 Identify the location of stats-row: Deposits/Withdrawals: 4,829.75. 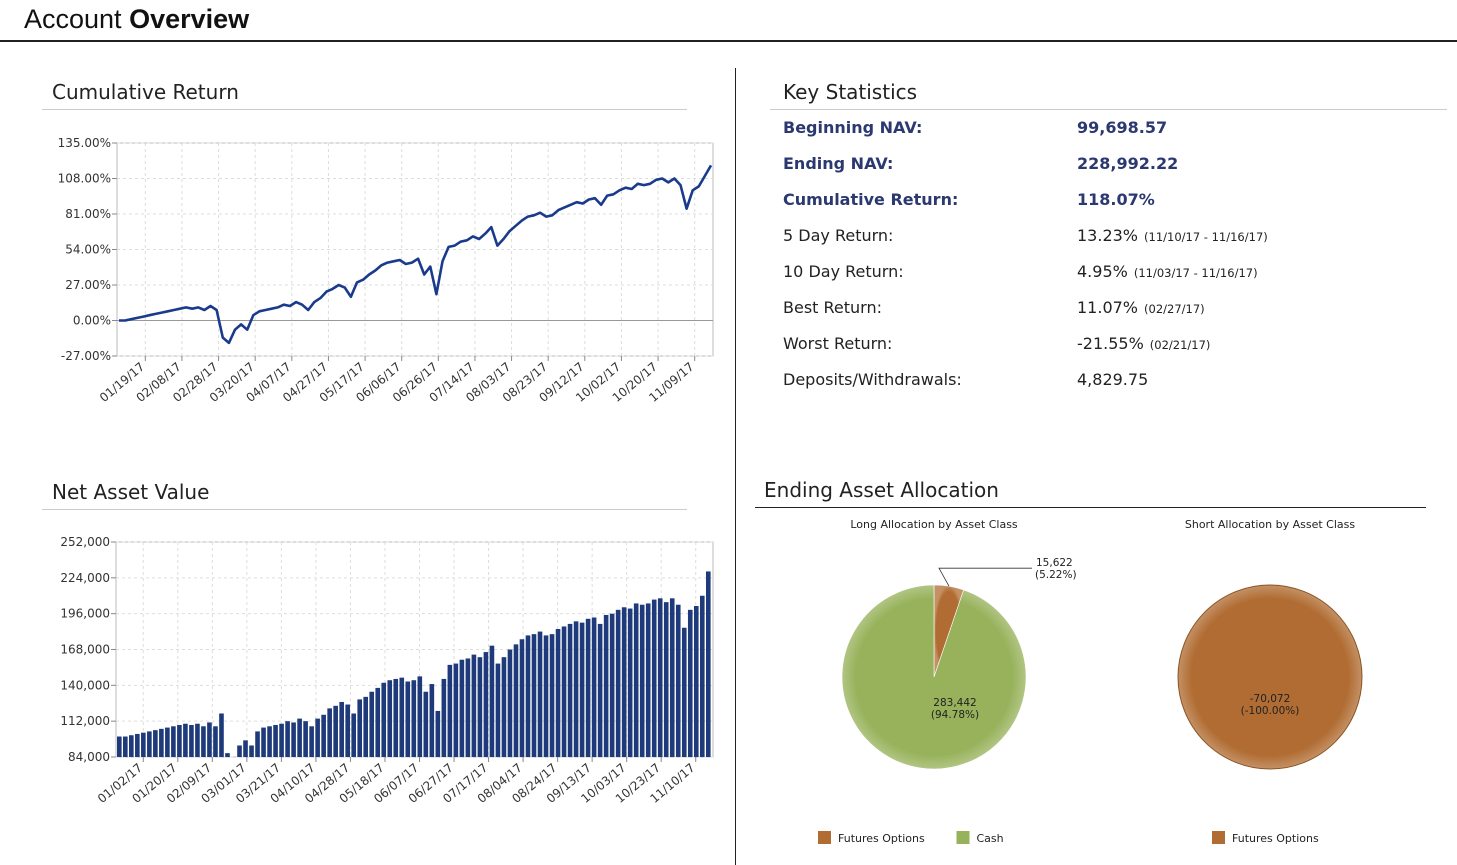
(1108, 384).